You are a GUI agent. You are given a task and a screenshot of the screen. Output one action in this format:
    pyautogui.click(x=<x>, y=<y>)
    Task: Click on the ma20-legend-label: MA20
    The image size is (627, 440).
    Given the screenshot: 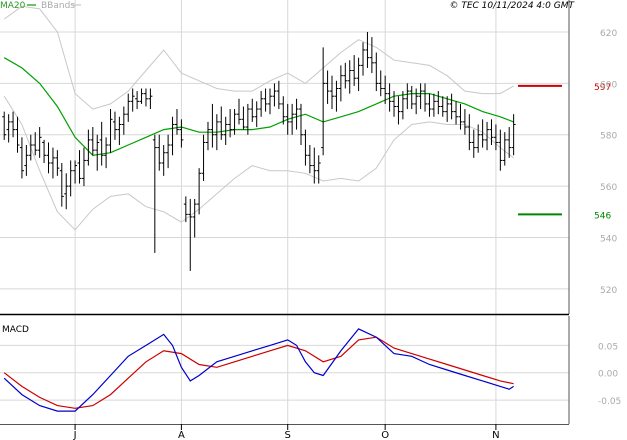 What is the action you would take?
    pyautogui.click(x=13, y=6)
    